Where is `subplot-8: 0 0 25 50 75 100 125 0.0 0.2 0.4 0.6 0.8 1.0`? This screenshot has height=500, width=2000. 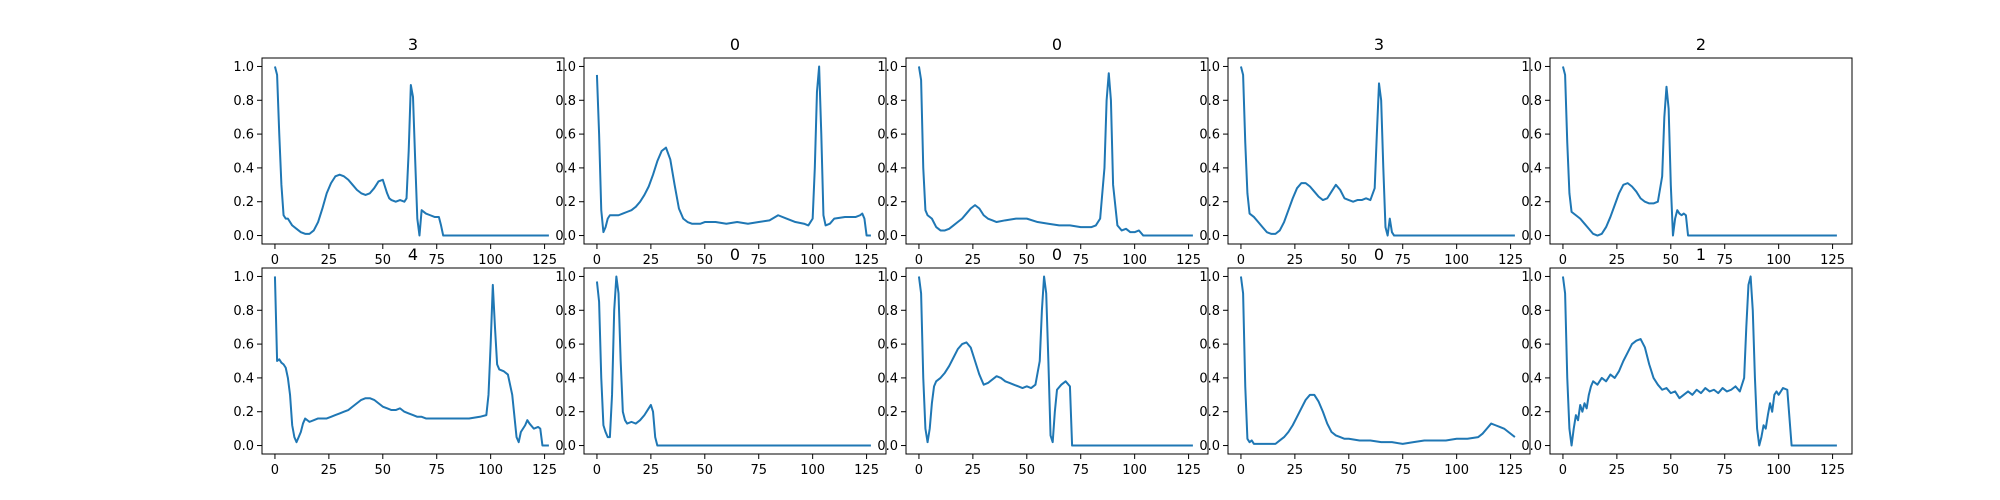 subplot-8: 0 0 25 50 75 100 125 0.0 0.2 0.4 0.6 0.8 1.0 is located at coordinates (1043, 361).